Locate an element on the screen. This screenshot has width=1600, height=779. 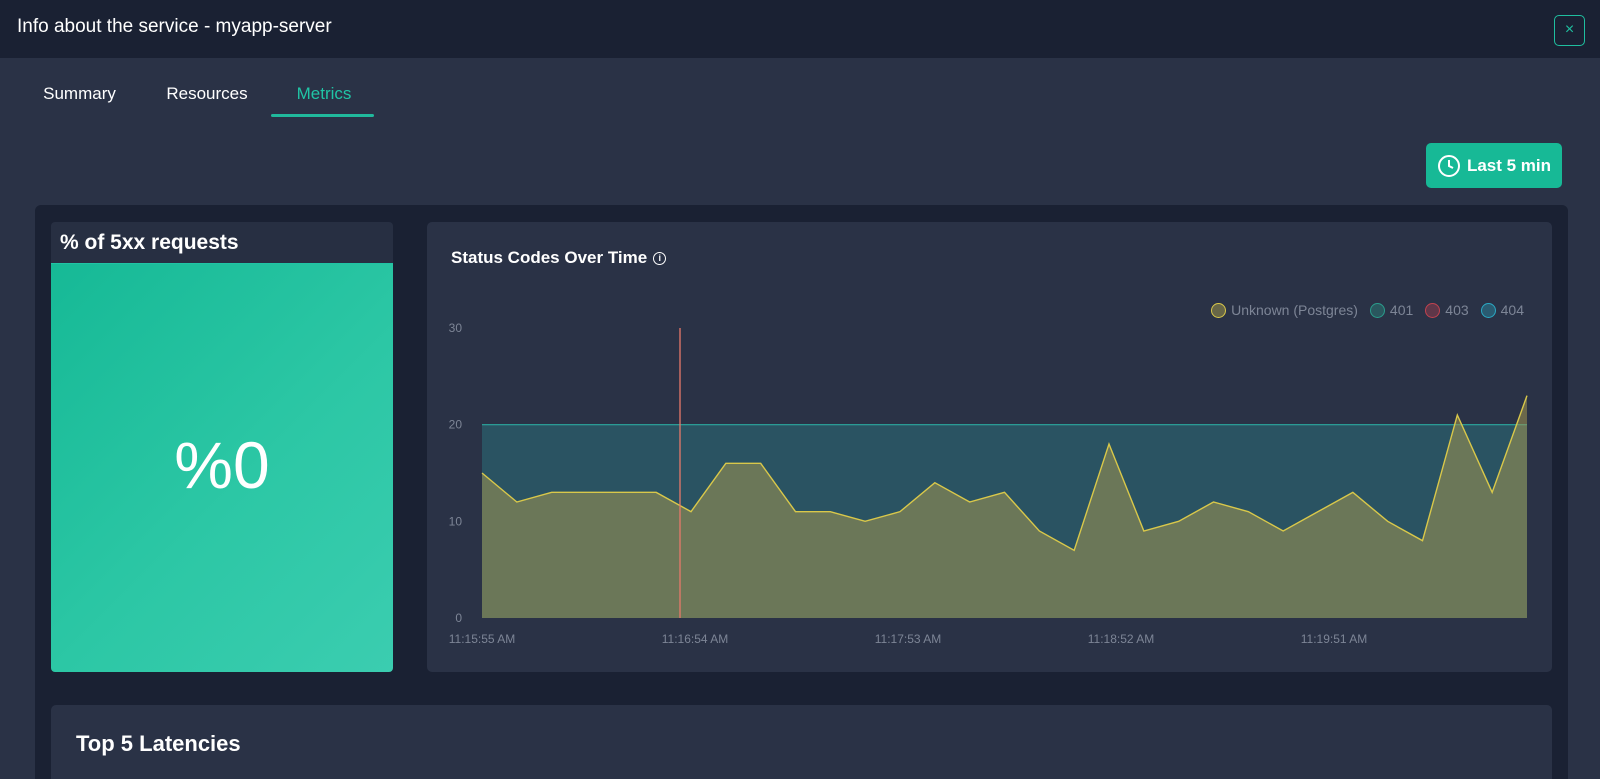
tab-bar: Summary Resources Metrics is located at coordinates (300, 100).